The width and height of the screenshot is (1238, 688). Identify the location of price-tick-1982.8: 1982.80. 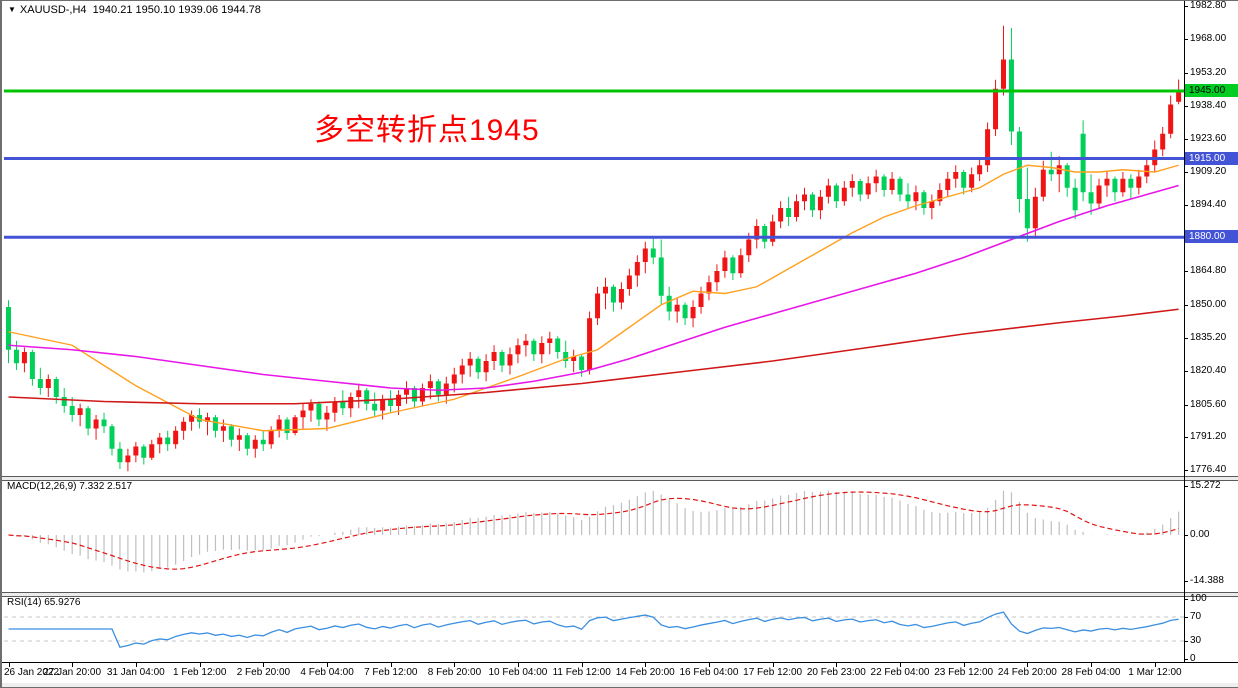
(1208, 5).